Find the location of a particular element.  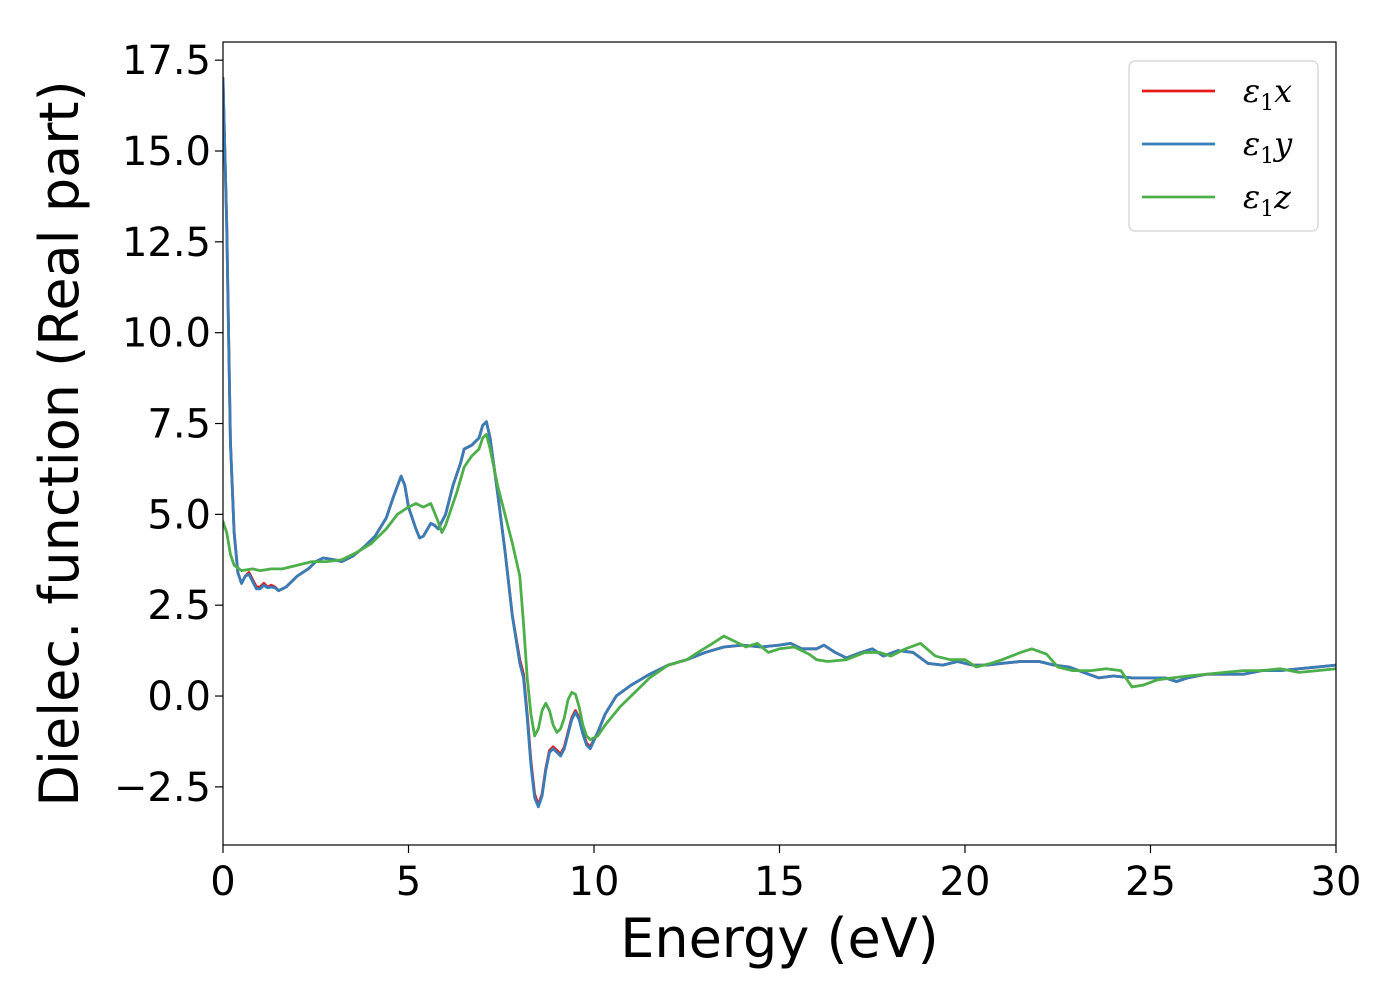

y-tick-label: 2.5 is located at coordinates (179, 606).